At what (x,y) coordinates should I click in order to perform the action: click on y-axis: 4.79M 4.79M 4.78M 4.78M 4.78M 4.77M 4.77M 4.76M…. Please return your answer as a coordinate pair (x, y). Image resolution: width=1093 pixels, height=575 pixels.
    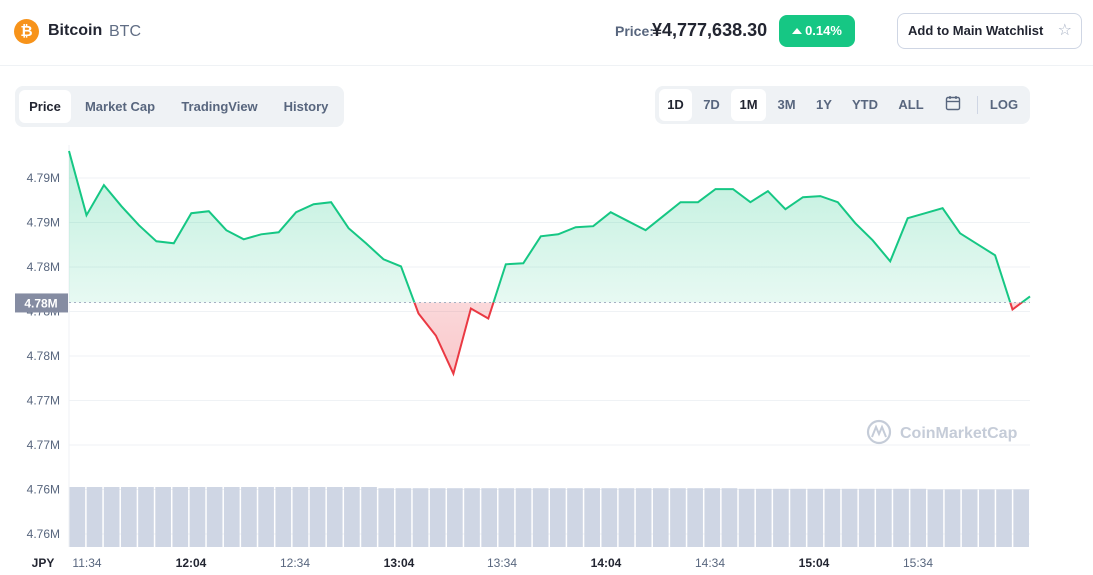
    Looking at the image, I should click on (43, 356).